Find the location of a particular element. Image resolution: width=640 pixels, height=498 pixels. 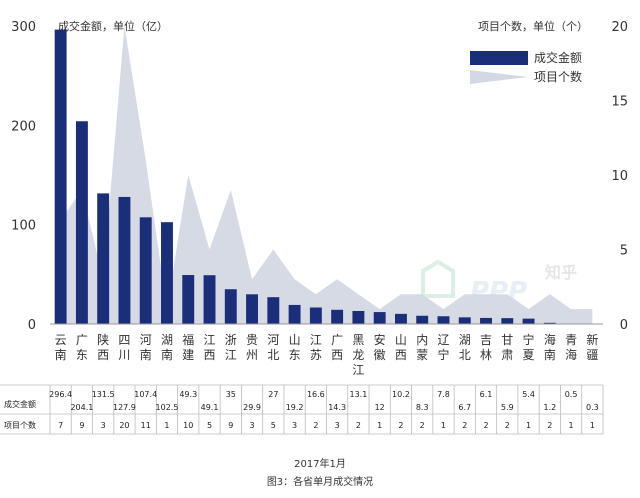

bar-江苏 is located at coordinates (316, 316).